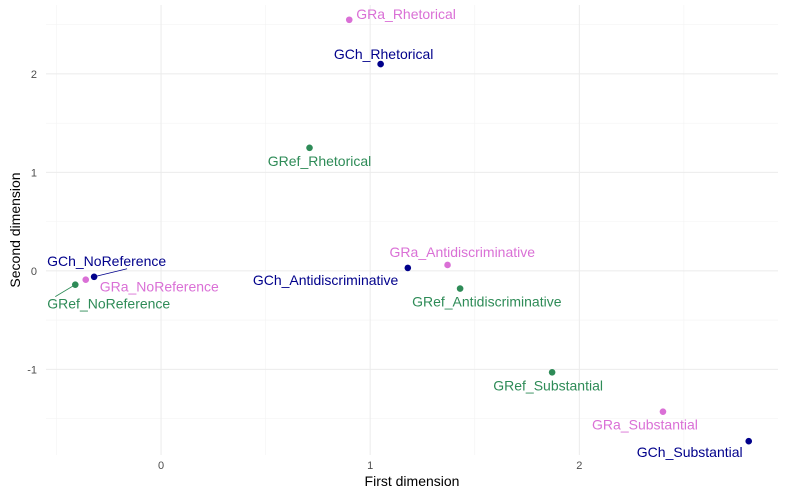 This screenshot has height=496, width=785. I want to click on point-label: GRa_Substantial, so click(645, 425).